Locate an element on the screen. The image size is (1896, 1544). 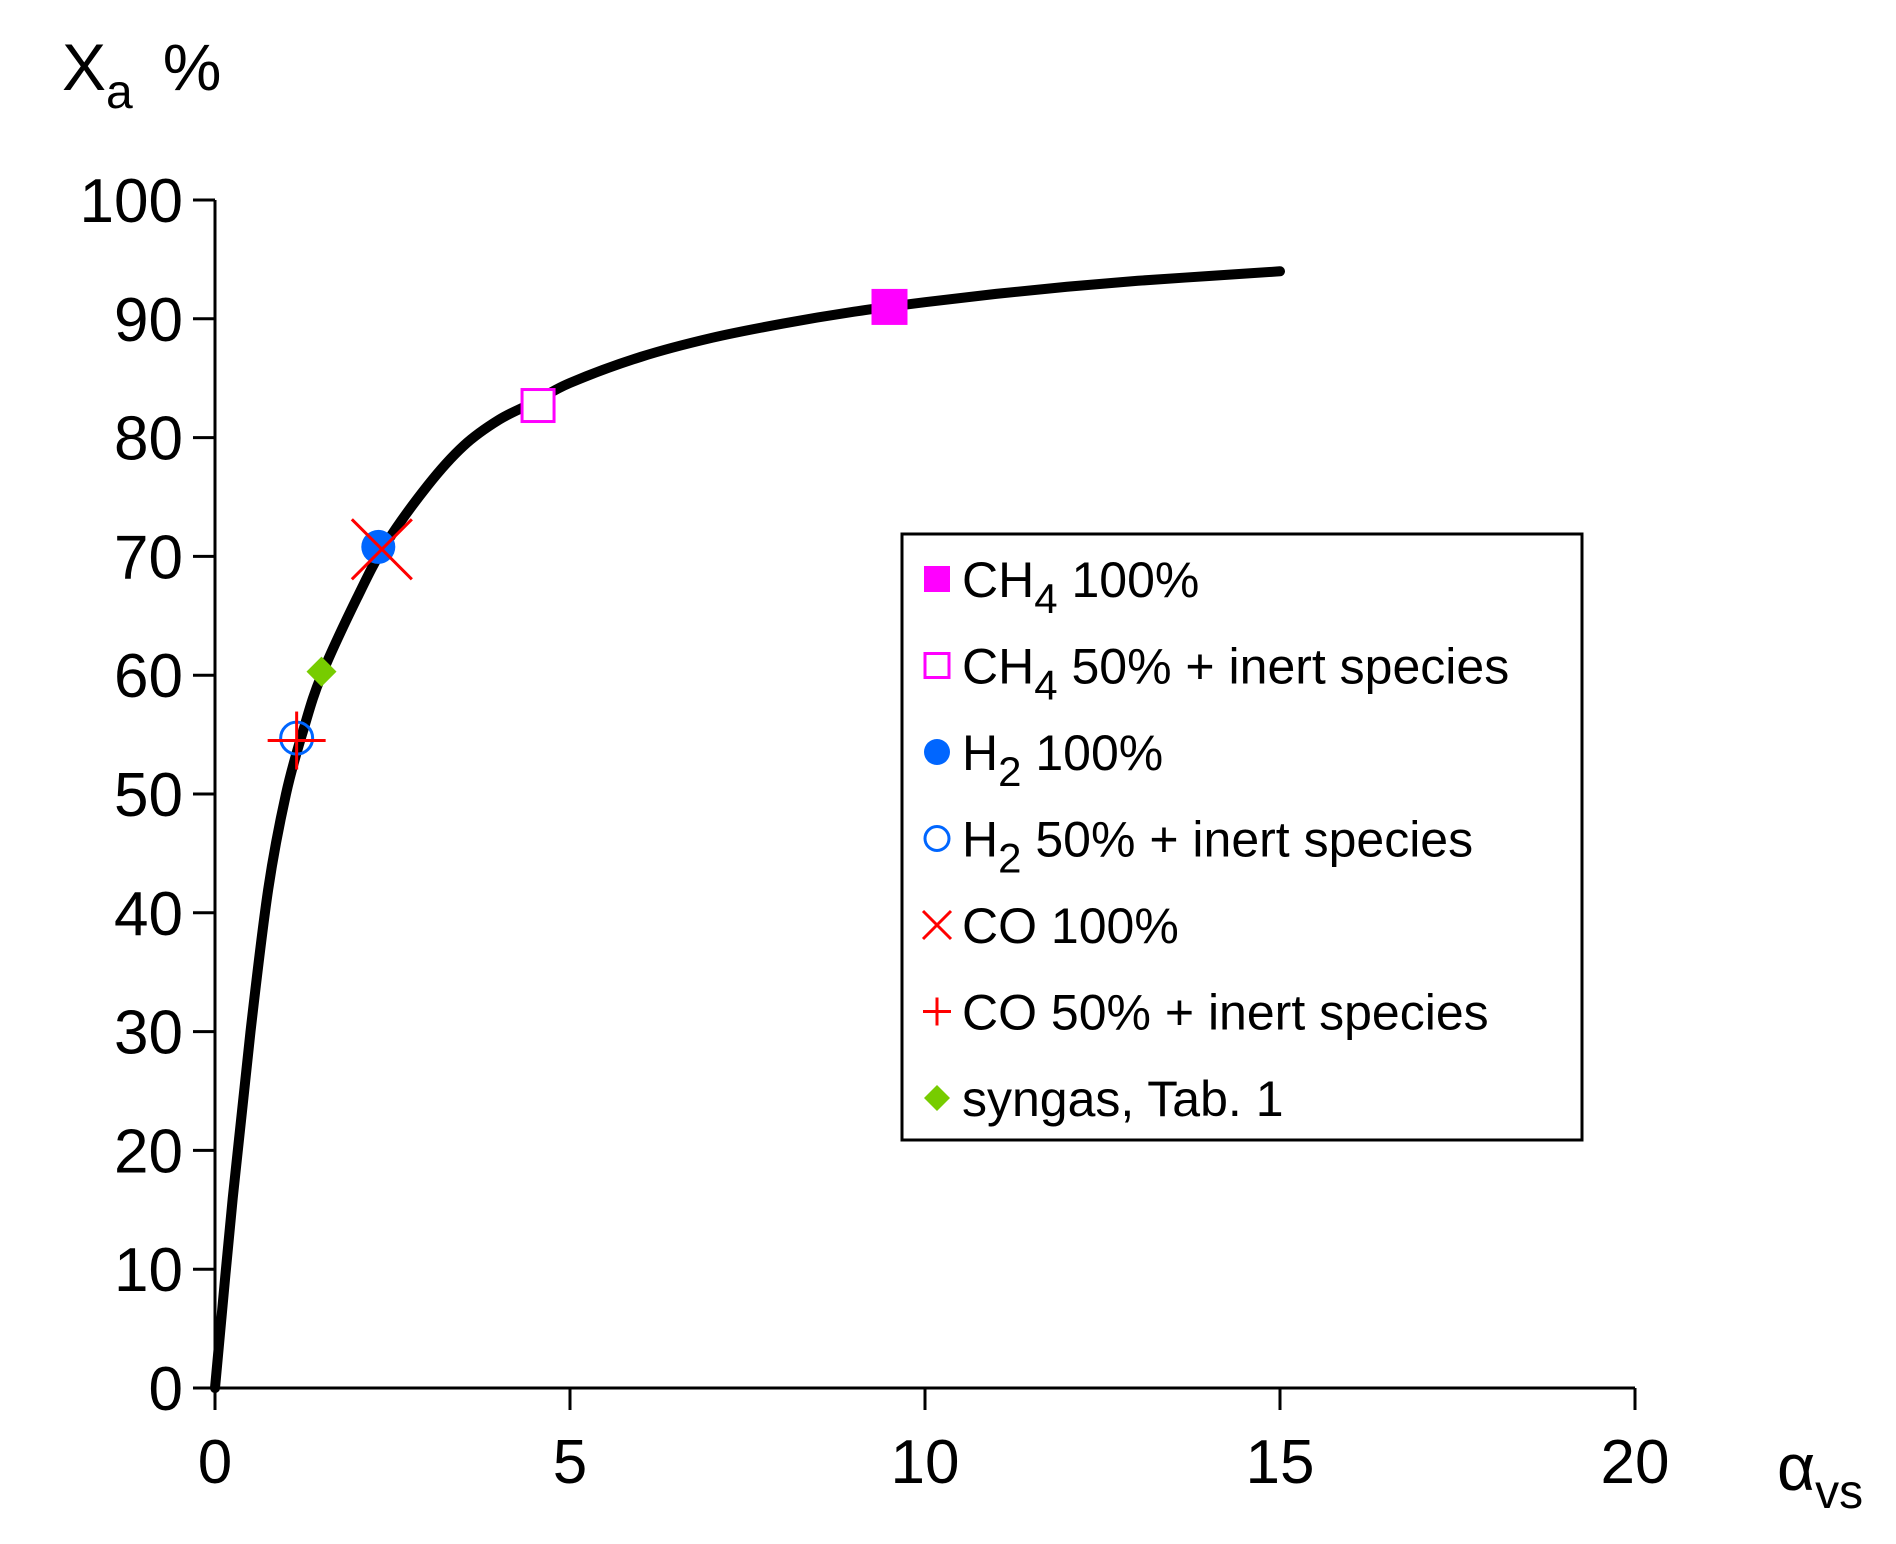
legend-label-main: CO 100% is located at coordinates (1070, 926).